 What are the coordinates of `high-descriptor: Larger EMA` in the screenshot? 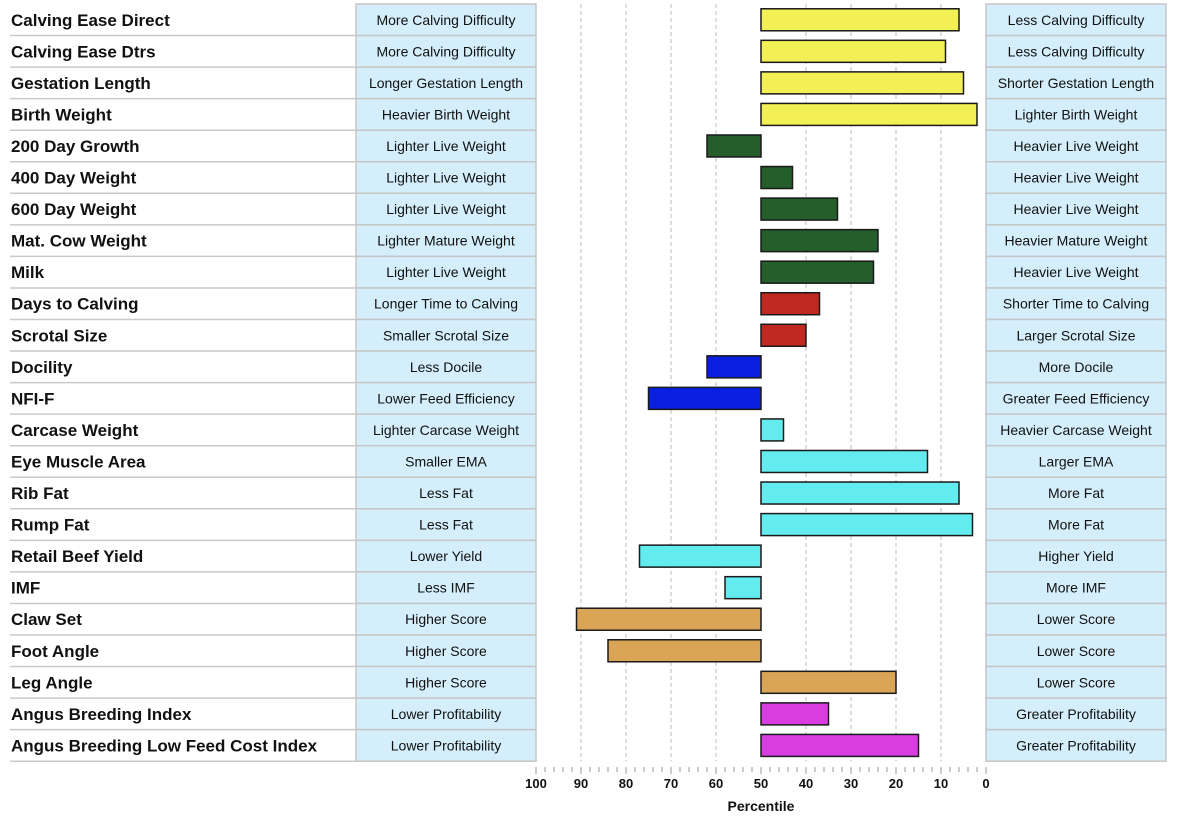 It's located at (1076, 461).